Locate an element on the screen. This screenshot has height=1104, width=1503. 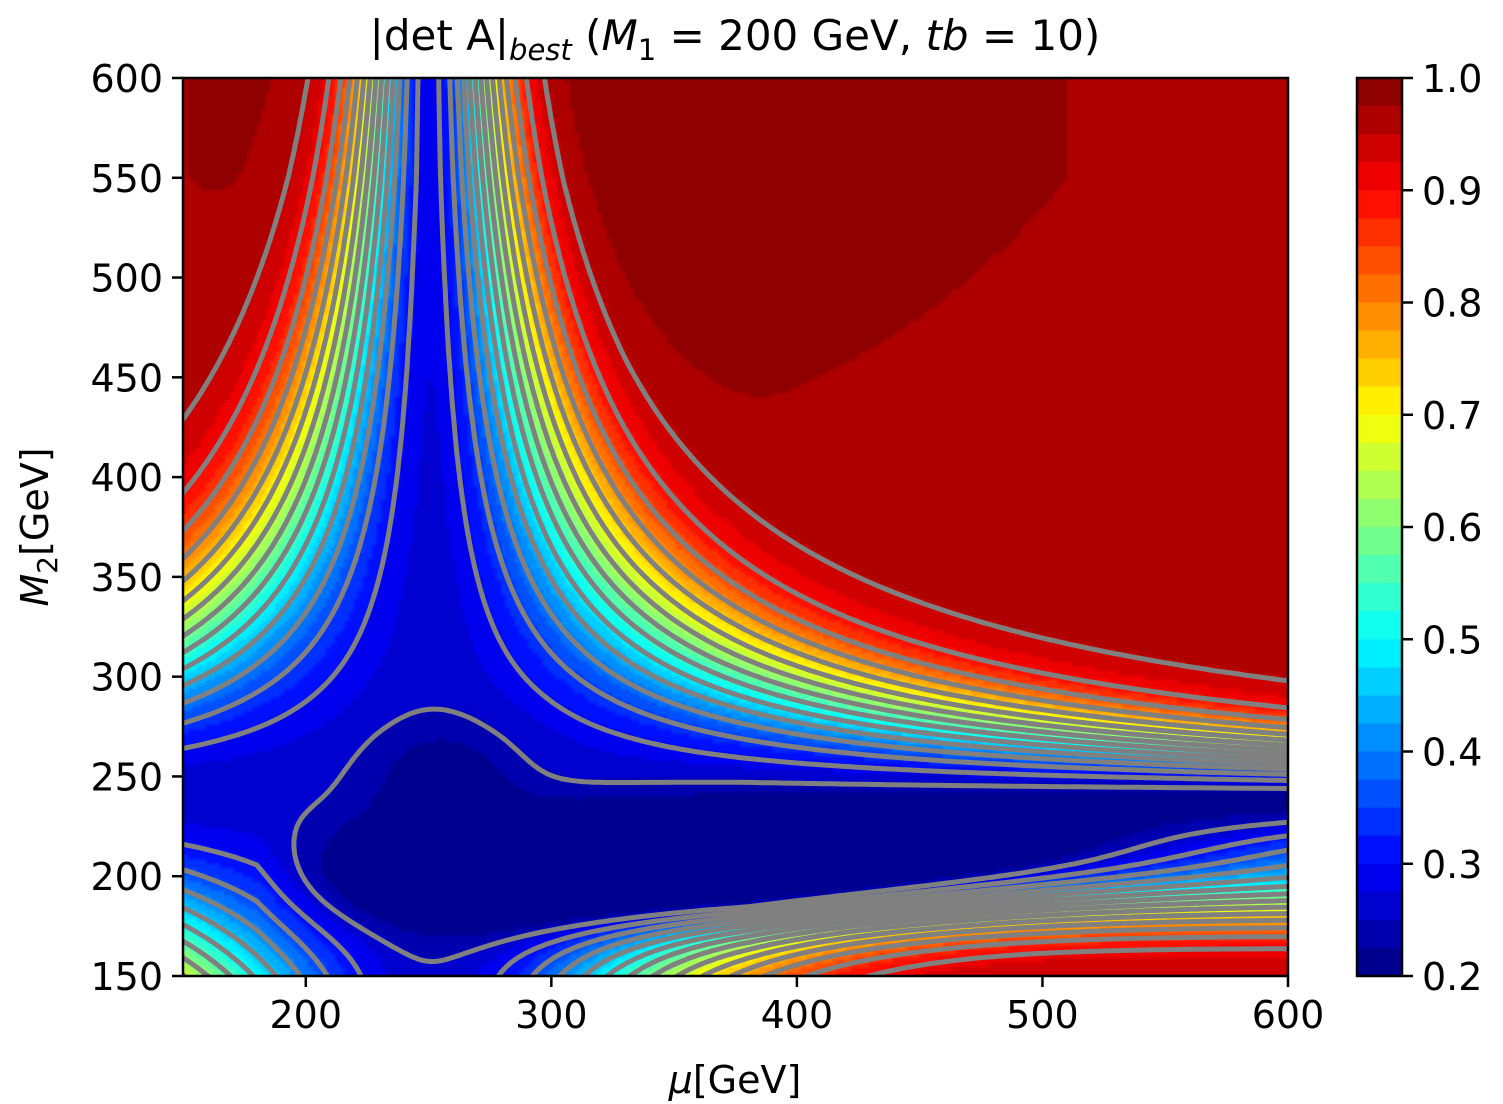
y-tick-label: 600 is located at coordinates (126, 79).